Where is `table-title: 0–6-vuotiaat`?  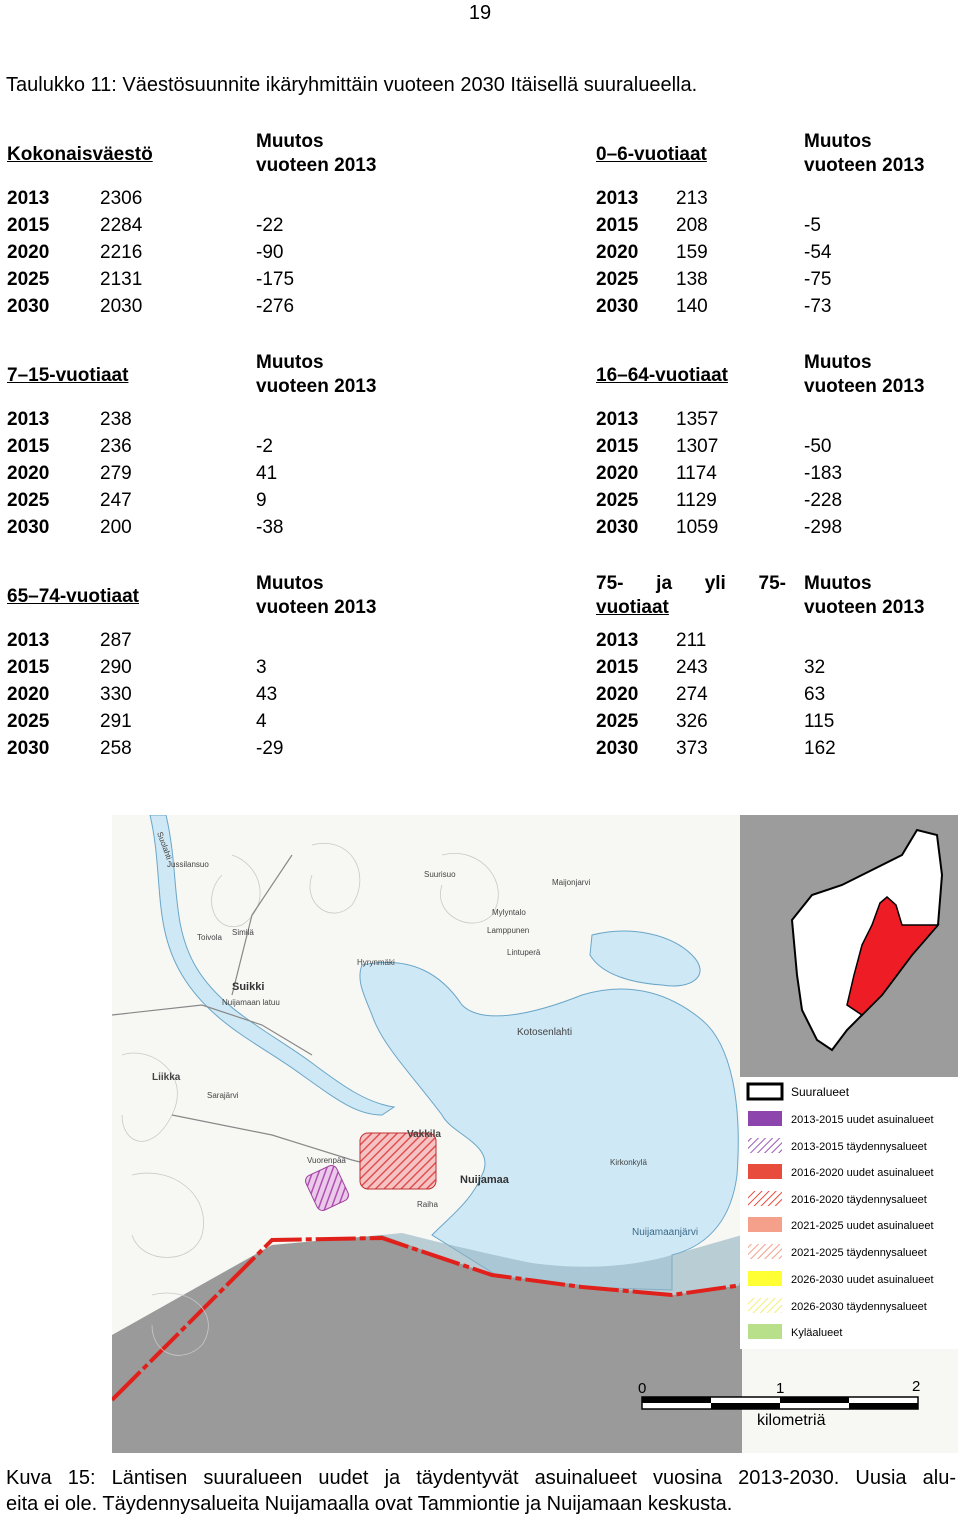 table-title: 0–6-vuotiaat is located at coordinates (651, 154).